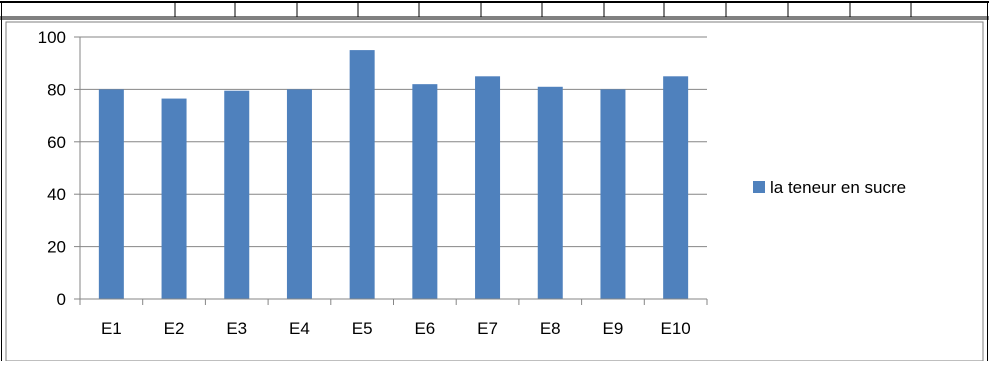  Describe the element at coordinates (56, 89) in the screenshot. I see `y-tick-label: 80` at that location.